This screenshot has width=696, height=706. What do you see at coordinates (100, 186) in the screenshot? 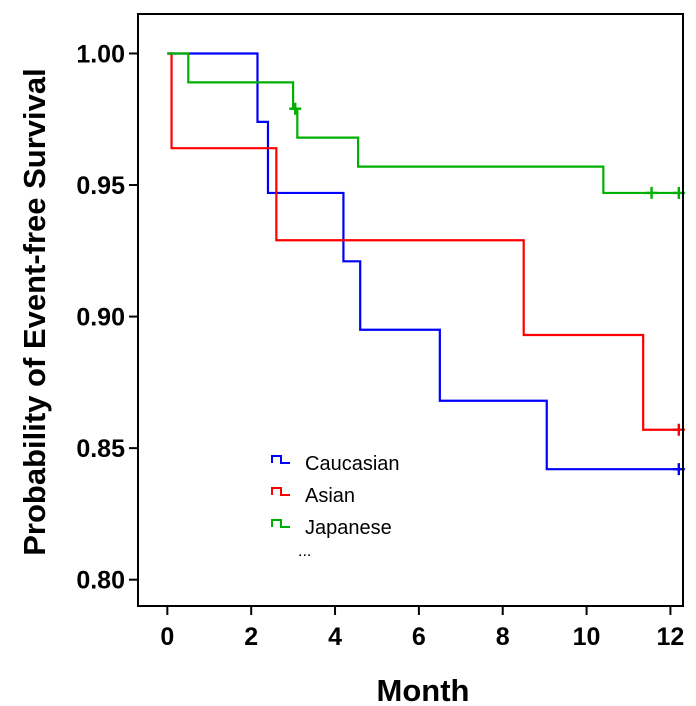
I see `y-tick-label-0.95: 0.95` at bounding box center [100, 186].